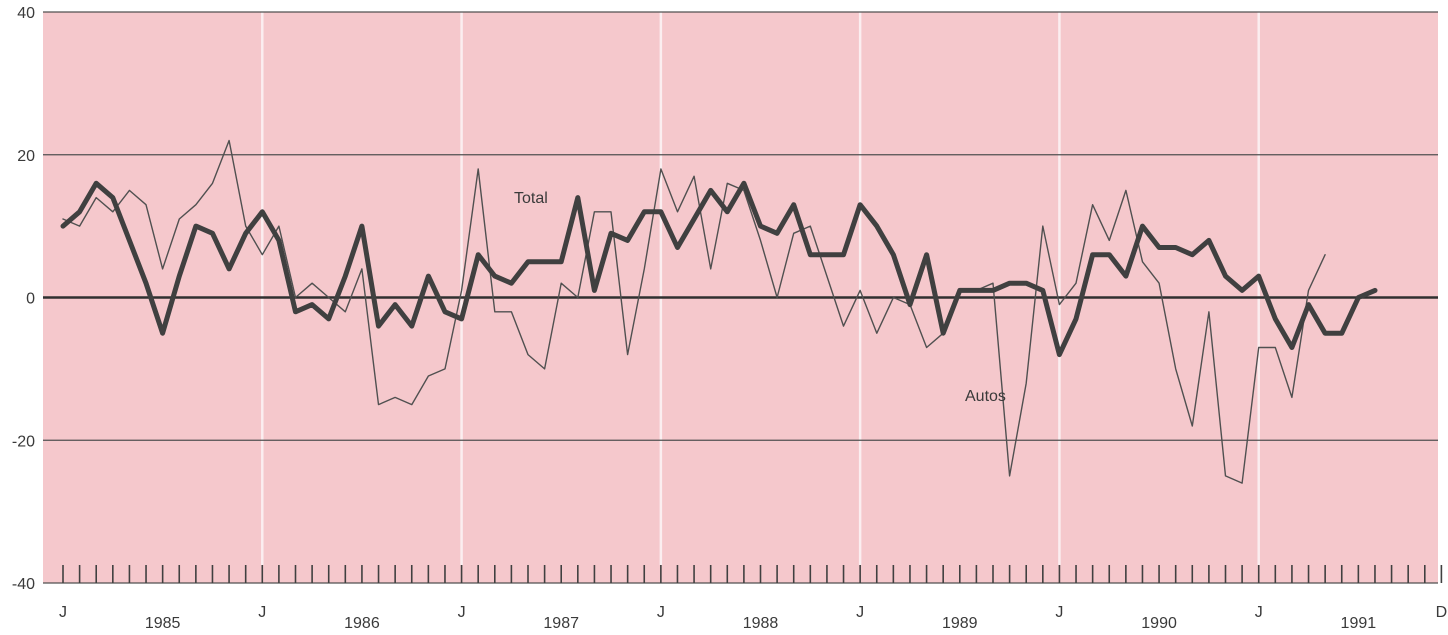 This screenshot has width=1448, height=635. What do you see at coordinates (561, 623) in the screenshot?
I see `x-tick-year-label: 1987` at bounding box center [561, 623].